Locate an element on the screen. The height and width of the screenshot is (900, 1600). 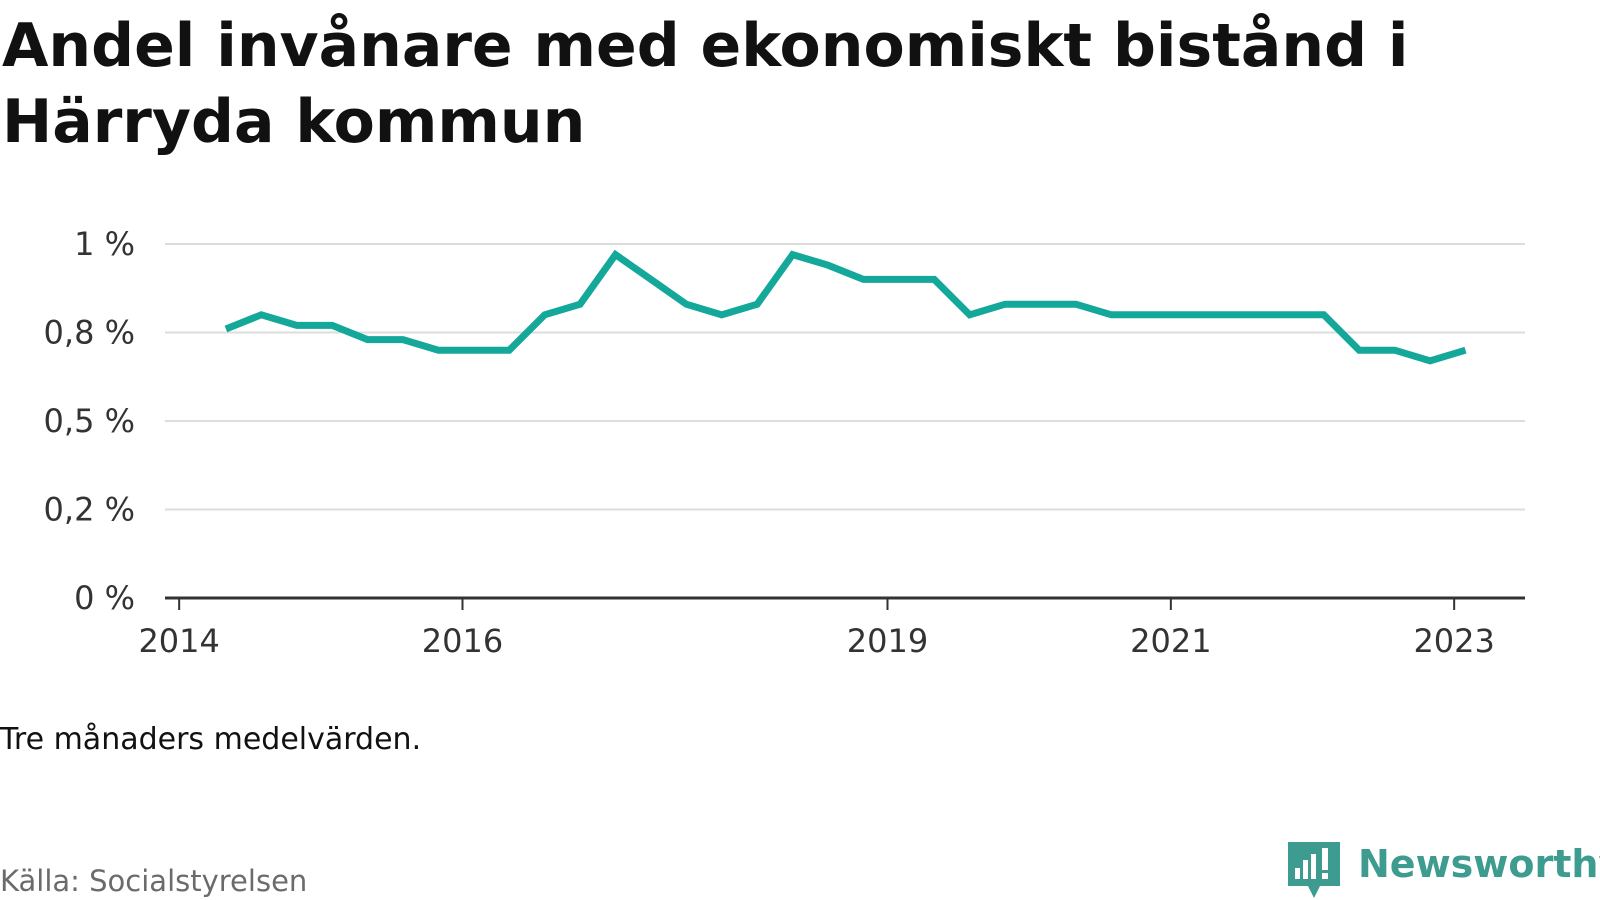
x-tick-label: 2014 is located at coordinates (178, 641).